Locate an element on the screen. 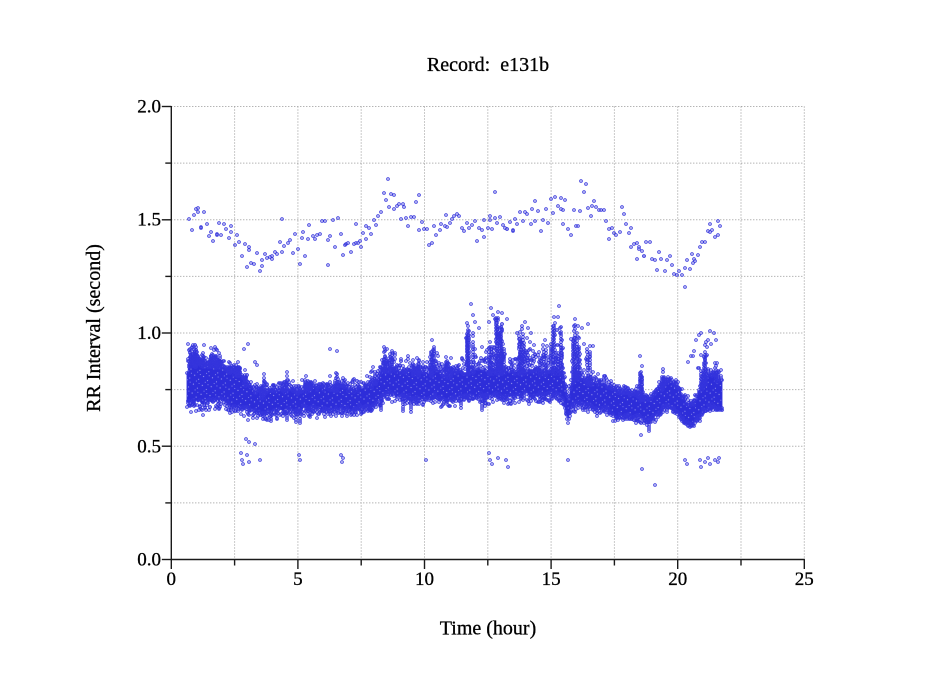  svg-text: 0 is located at coordinates (172, 579).